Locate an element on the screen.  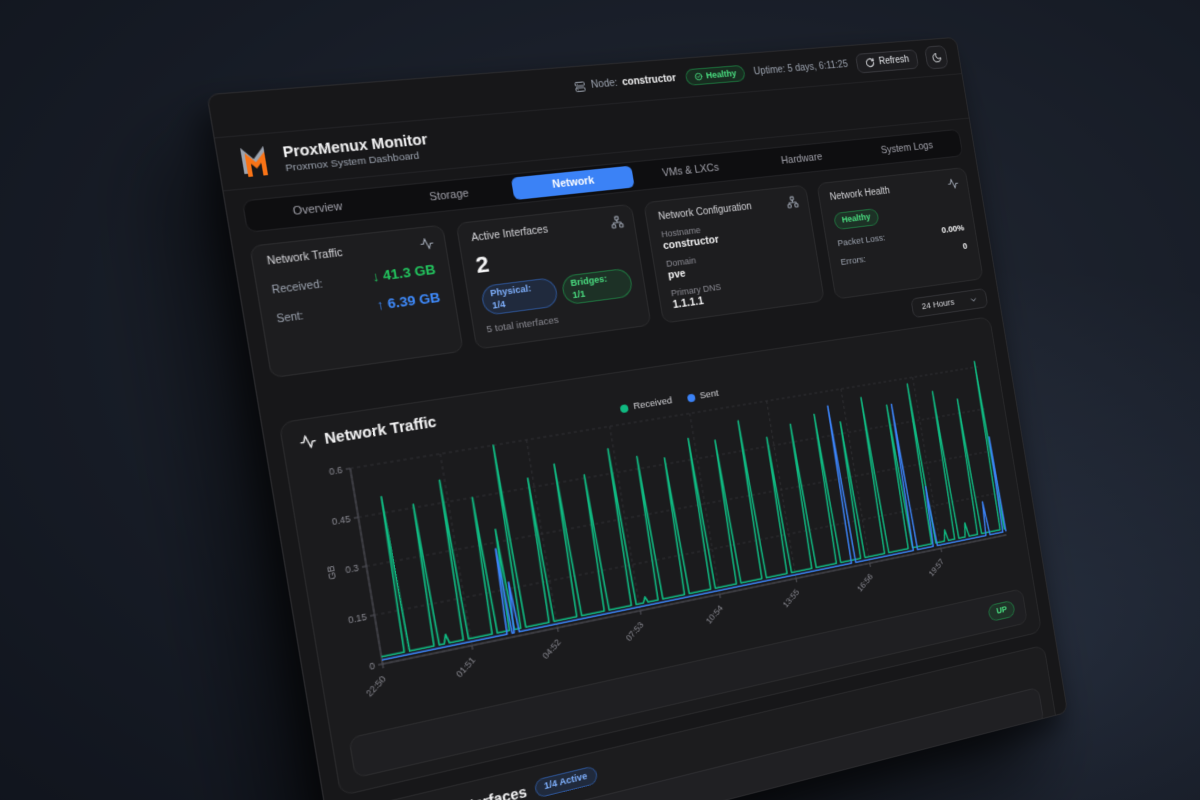
svg-text: 0 is located at coordinates (372, 665).